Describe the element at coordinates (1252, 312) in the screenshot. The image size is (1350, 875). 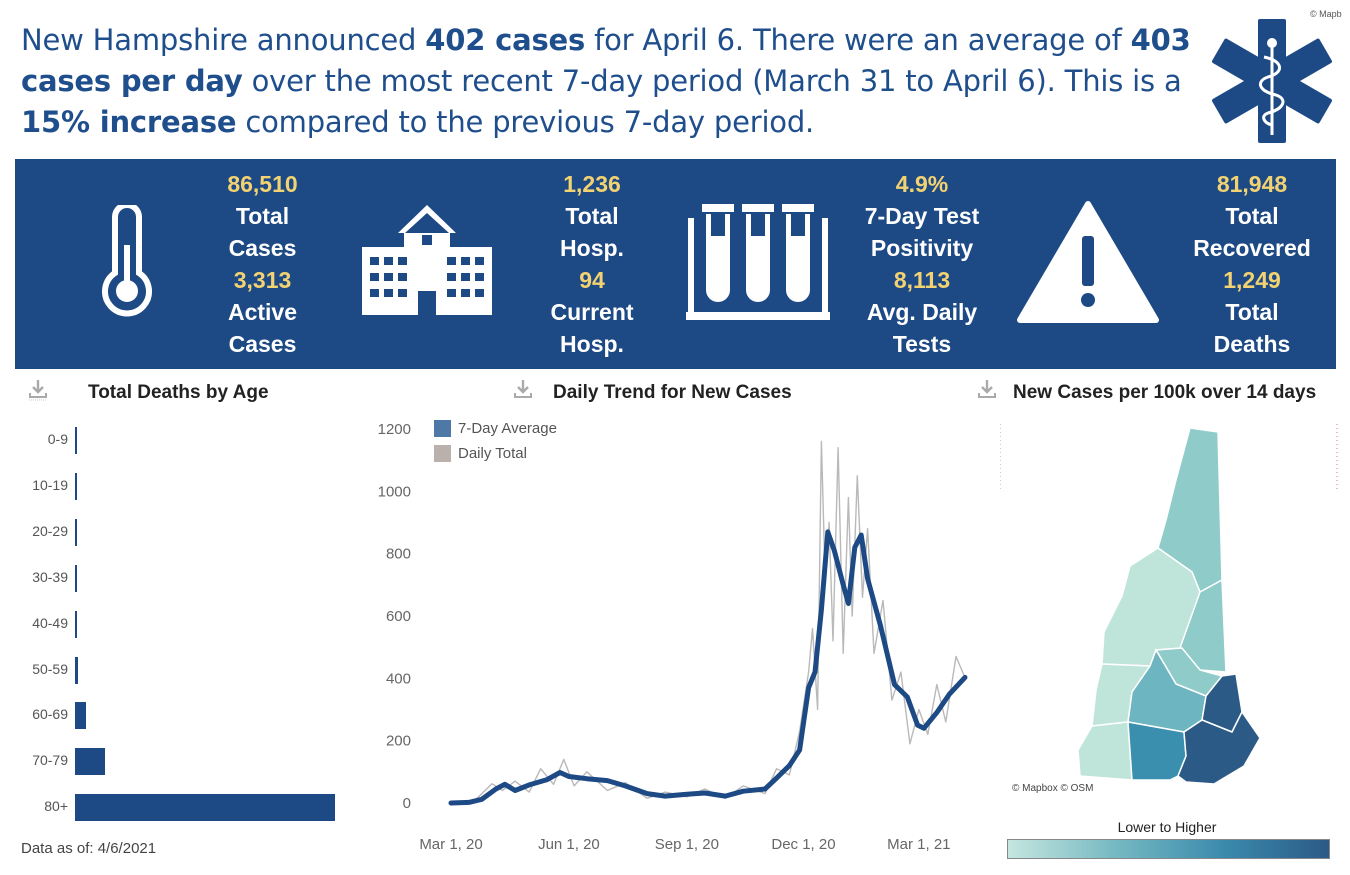
I see `deaths-label-1: Total` at that location.